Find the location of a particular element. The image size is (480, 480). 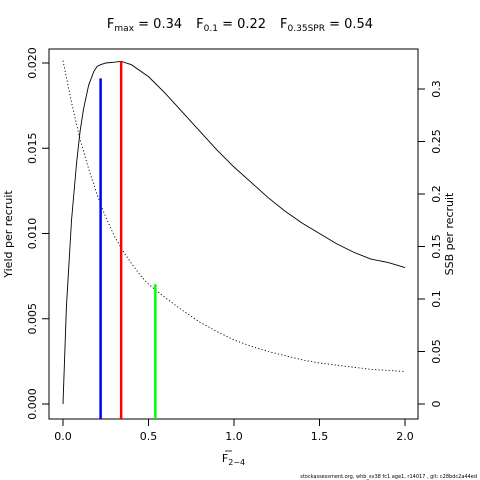

x-tick-label: 1.5 is located at coordinates (320, 436).